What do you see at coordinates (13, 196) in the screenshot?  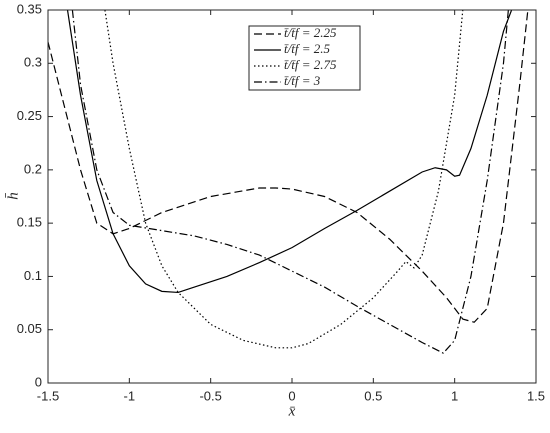 I see `y-axis-label: h̄` at bounding box center [13, 196].